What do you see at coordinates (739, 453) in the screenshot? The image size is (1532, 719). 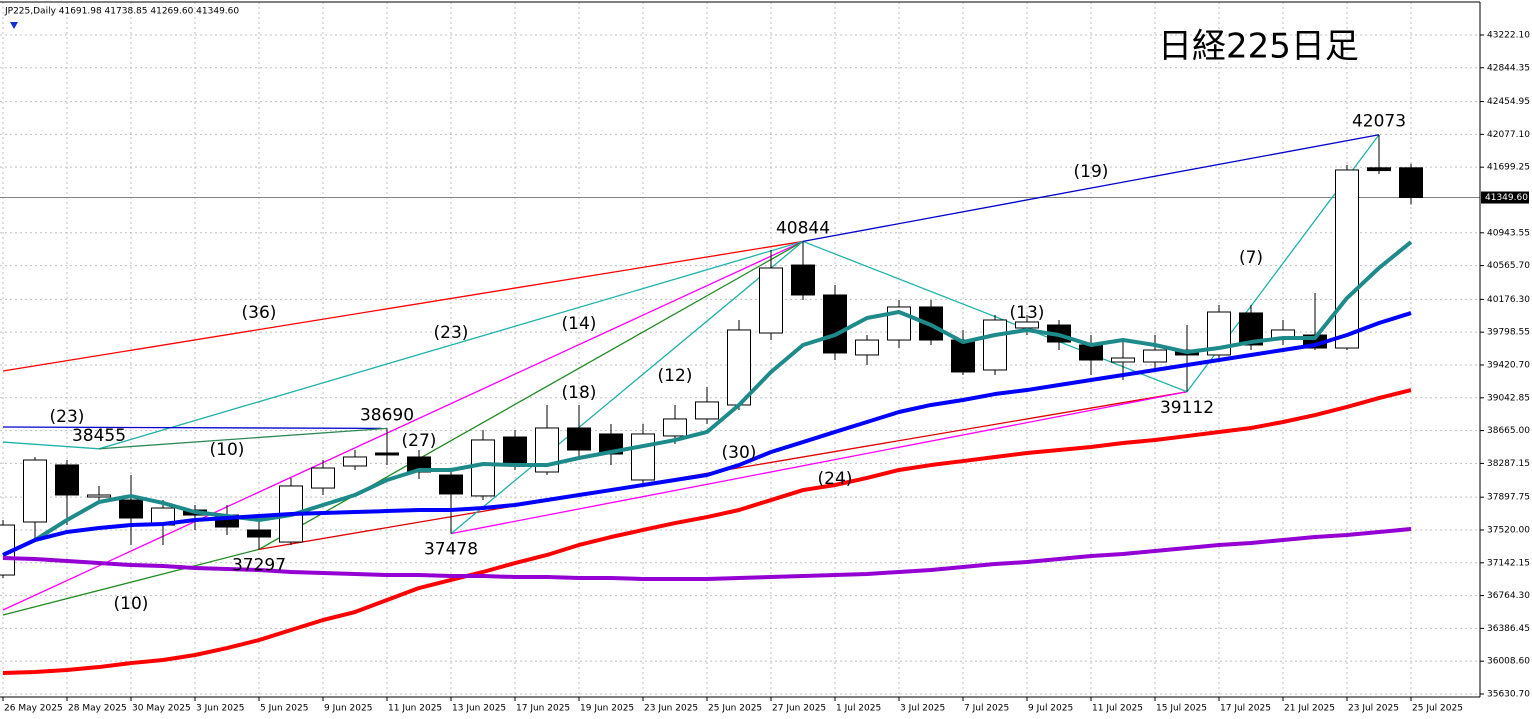 I see `bar-count-label: (30)` at bounding box center [739, 453].